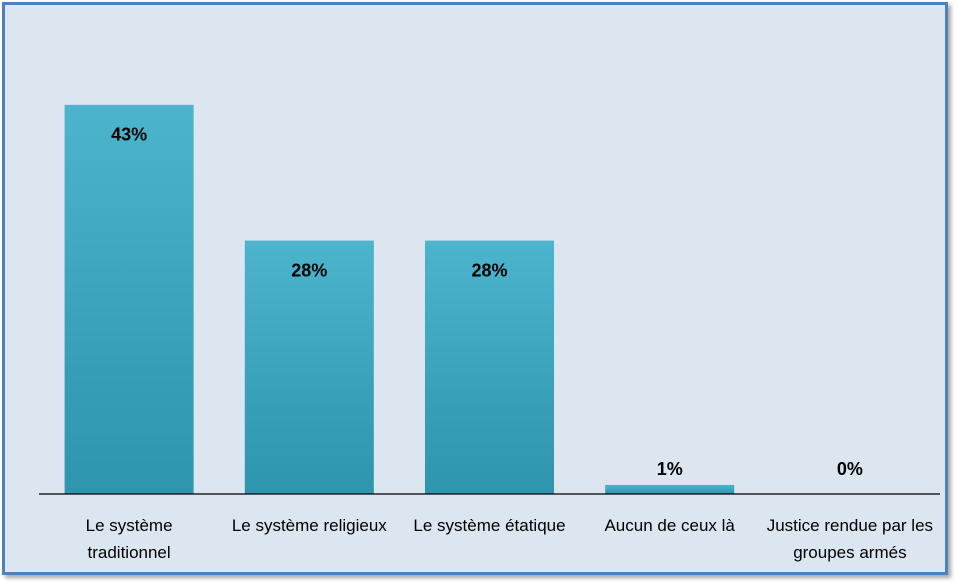 This screenshot has height=583, width=958. I want to click on x-tick-label: Le système religieux, so click(309, 525).